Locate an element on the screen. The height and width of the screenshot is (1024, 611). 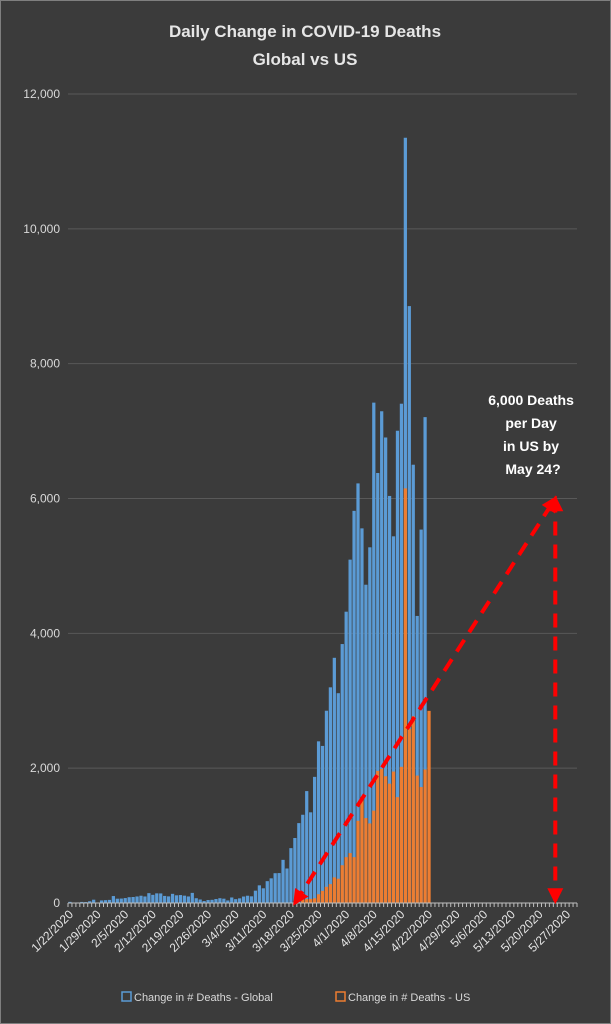
legend-label-us: Change in # Deaths - US is located at coordinates (409, 998).